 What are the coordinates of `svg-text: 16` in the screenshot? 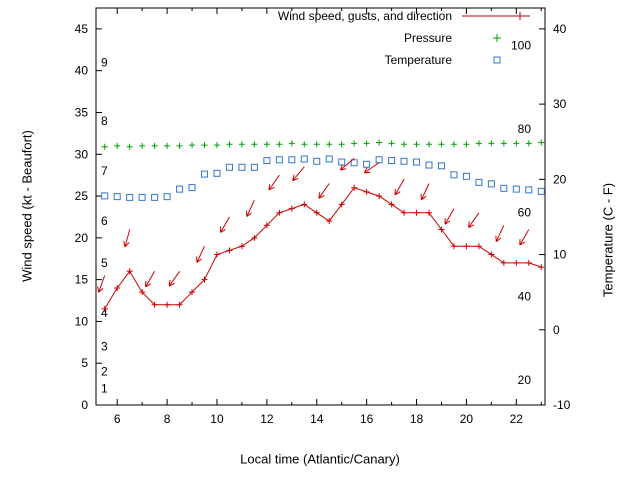 It's located at (367, 419).